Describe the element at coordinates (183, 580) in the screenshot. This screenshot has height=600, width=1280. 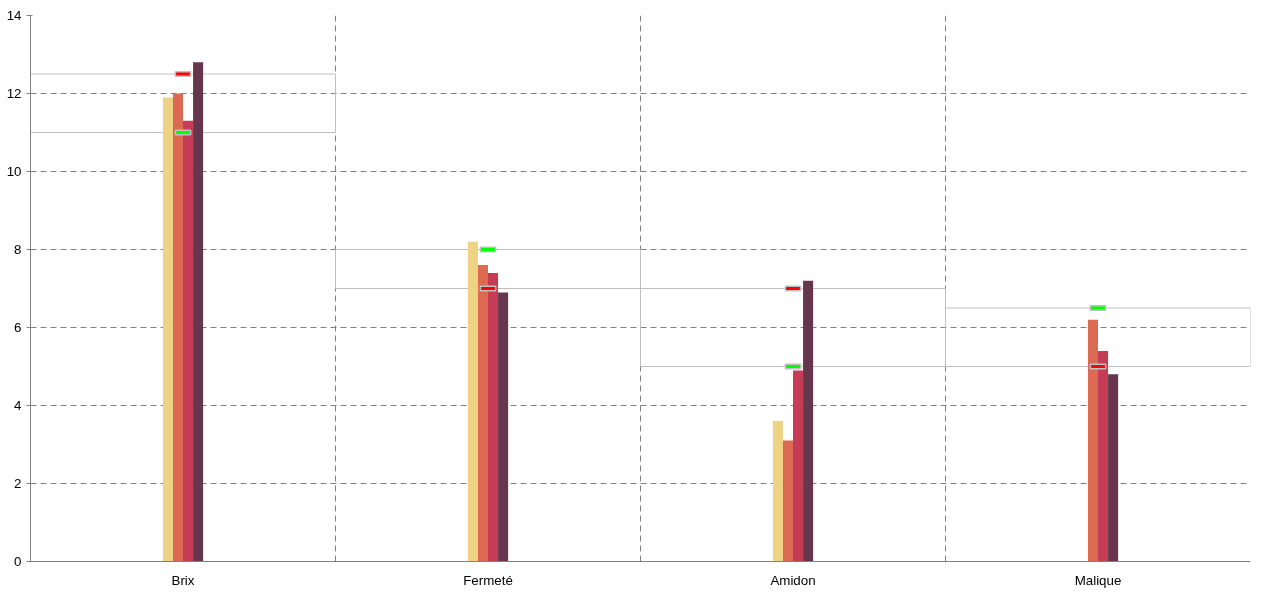
I see `x-tick-label: Brix` at that location.